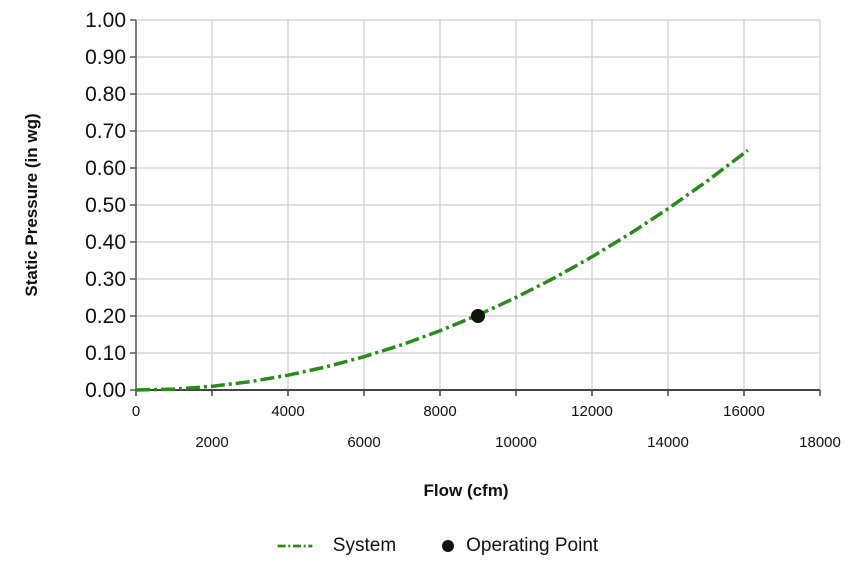 The image size is (867, 568). What do you see at coordinates (105, 390) in the screenshot?
I see `y-tick-label: 0.00` at bounding box center [105, 390].